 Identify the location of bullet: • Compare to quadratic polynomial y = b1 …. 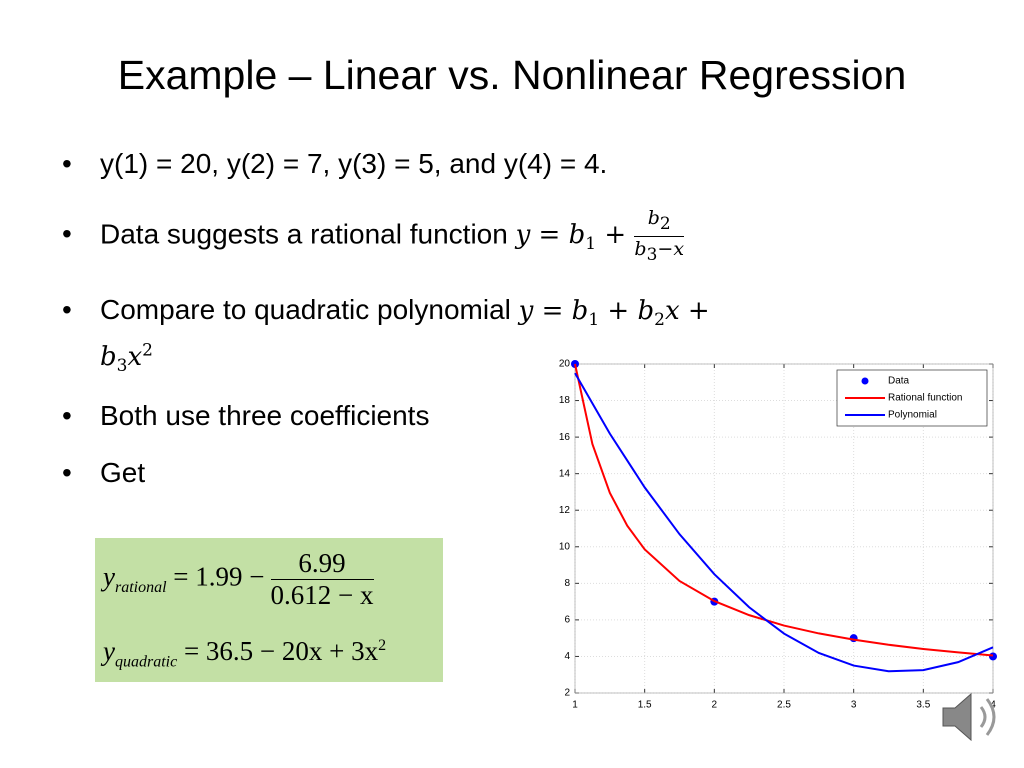
(386, 312).